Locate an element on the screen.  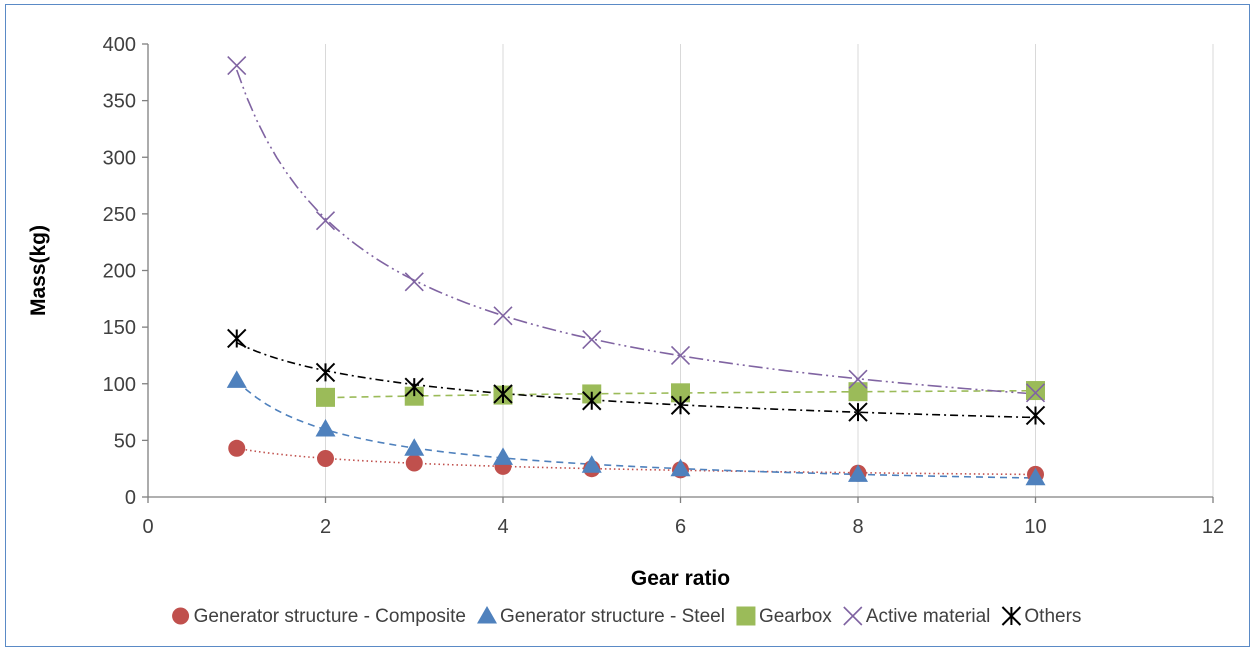
y-tick-label: 0 is located at coordinates (130, 498).